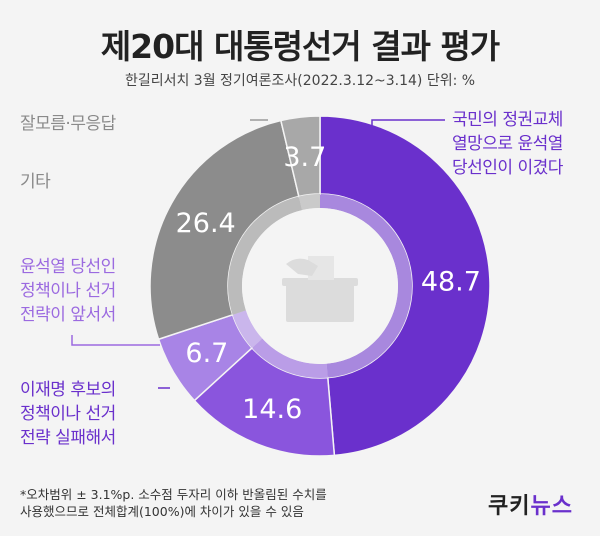 The width and height of the screenshot is (600, 536). I want to click on ballot-box-icon, so click(320, 289).